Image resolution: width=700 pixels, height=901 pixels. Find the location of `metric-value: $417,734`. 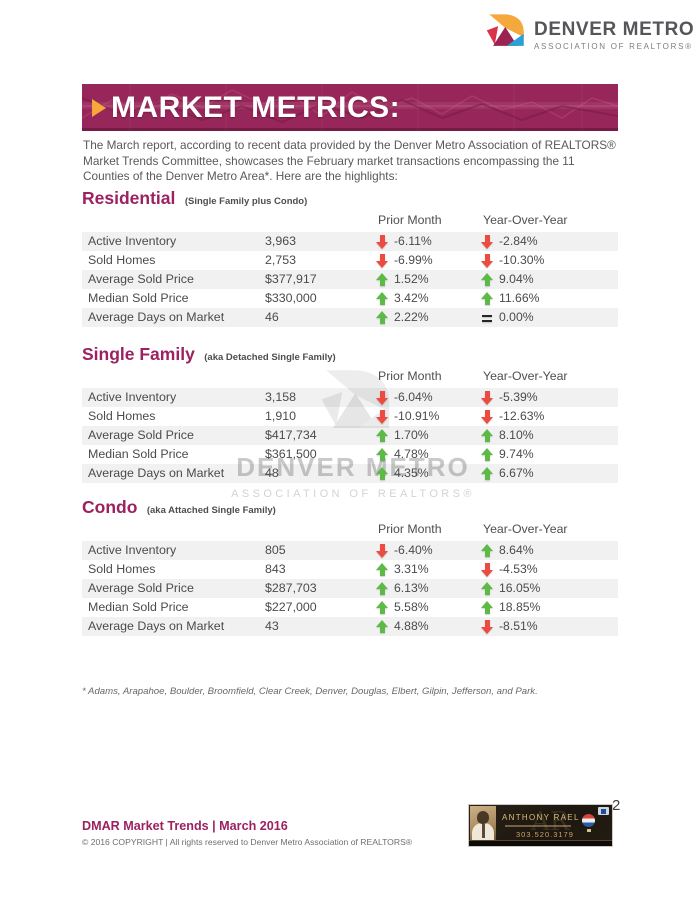

metric-value: $417,734 is located at coordinates (291, 435).